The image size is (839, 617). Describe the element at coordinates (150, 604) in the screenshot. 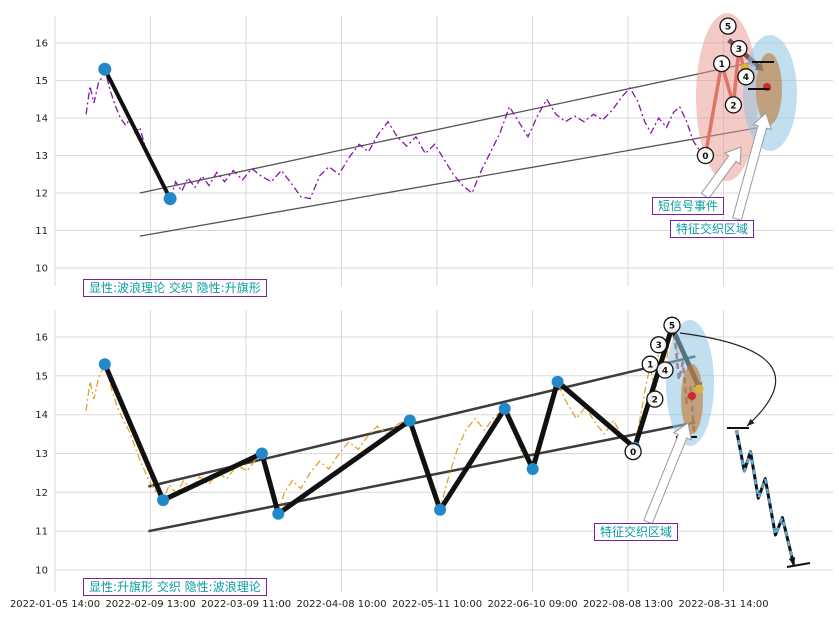

I see `x-tick-label: 2022-02-09 13:00` at that location.